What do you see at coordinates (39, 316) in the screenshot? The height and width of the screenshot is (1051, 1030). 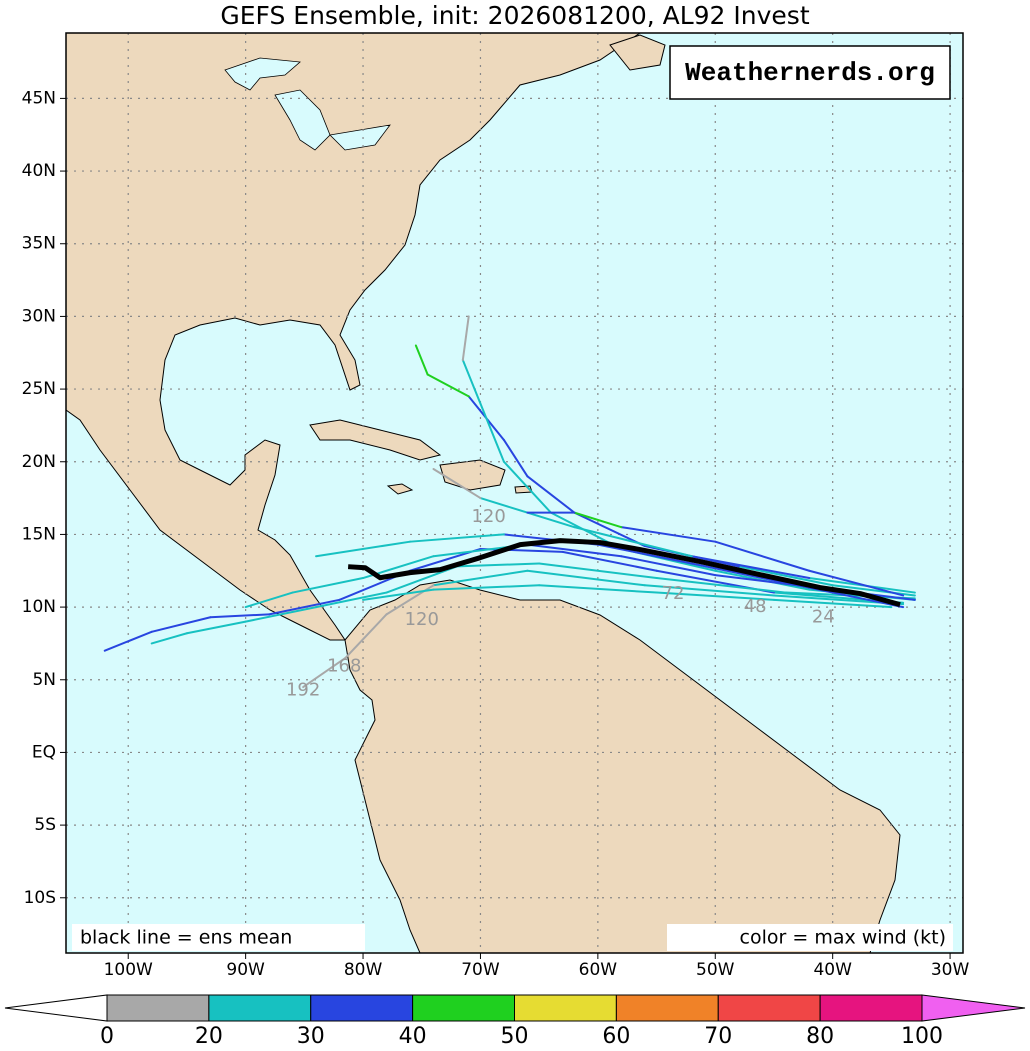 I see `y-tick-label: 30N` at bounding box center [39, 316].